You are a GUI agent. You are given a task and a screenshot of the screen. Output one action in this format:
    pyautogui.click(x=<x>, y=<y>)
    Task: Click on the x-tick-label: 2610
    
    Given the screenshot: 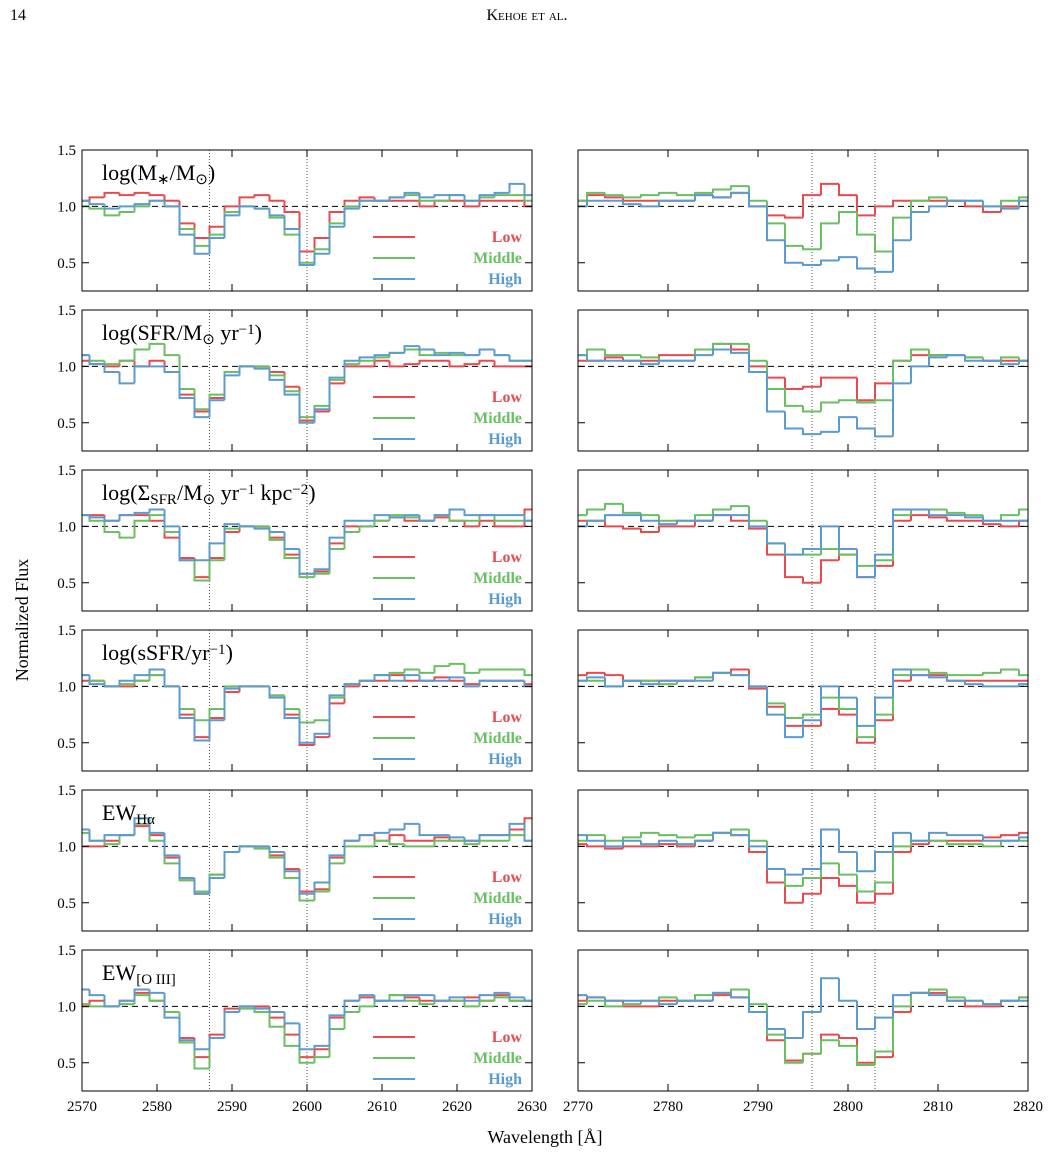 What is the action you would take?
    pyautogui.click(x=382, y=1107)
    